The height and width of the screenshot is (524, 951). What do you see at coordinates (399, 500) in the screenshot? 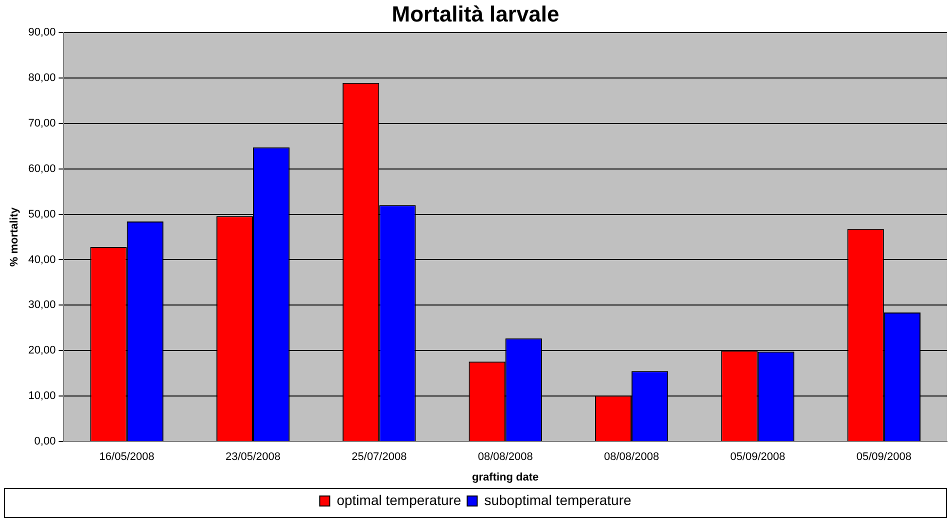
I see `legend-label: optimal temperature` at bounding box center [399, 500].